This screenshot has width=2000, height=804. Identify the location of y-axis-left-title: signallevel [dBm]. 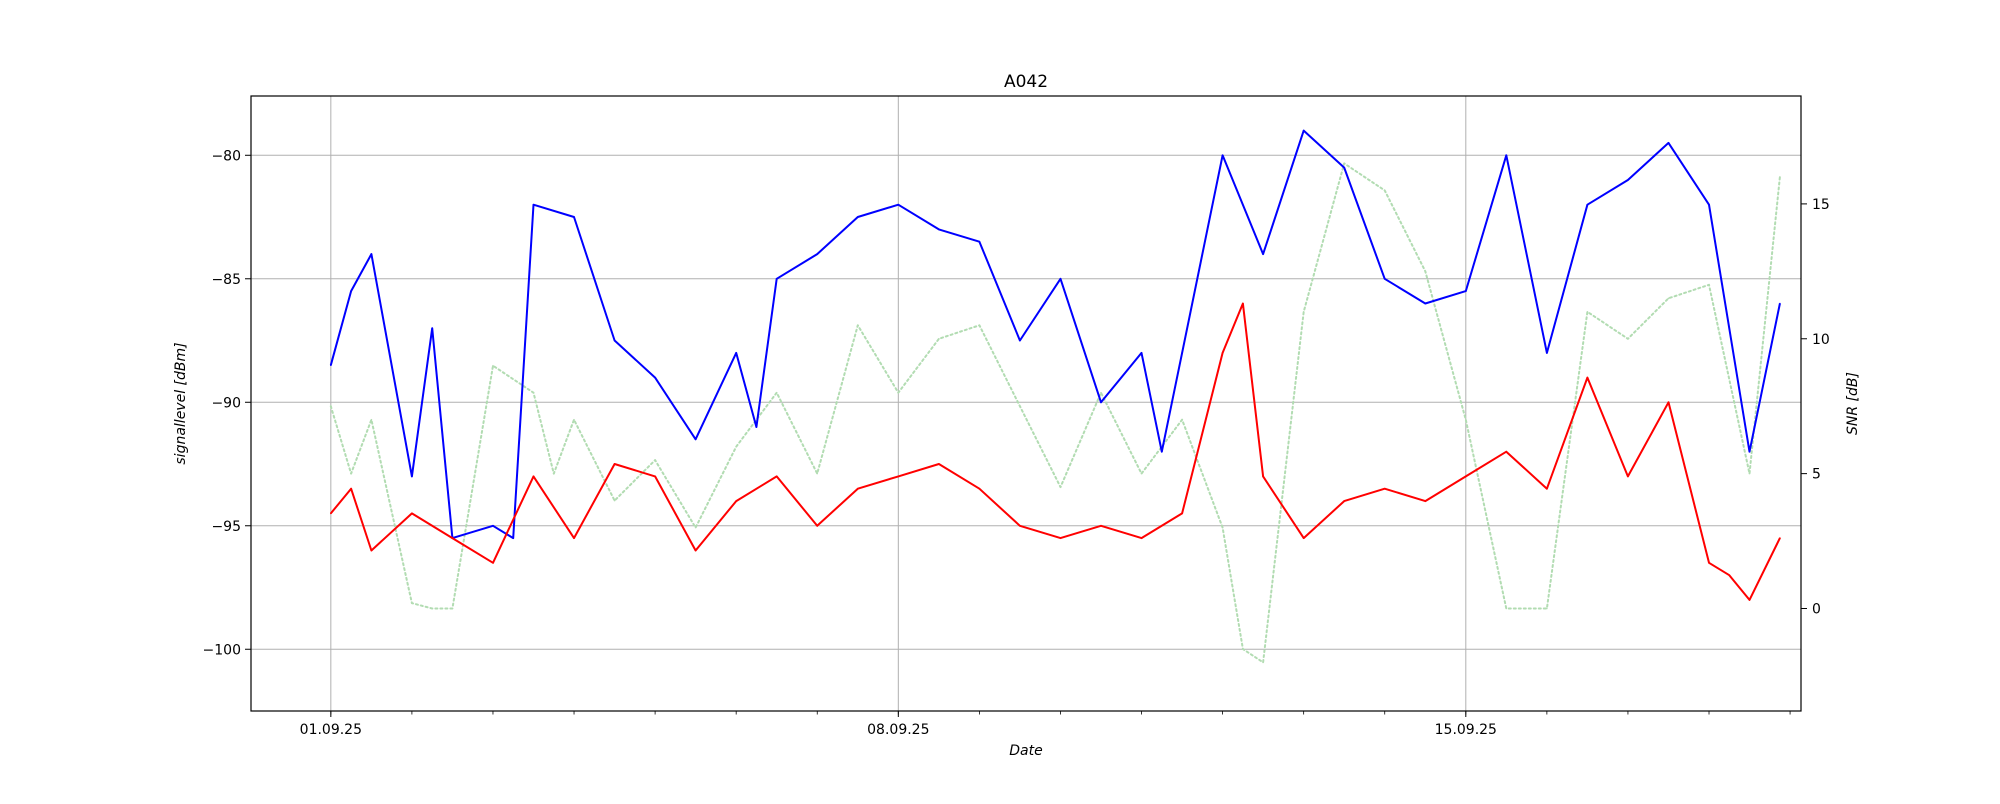
(181, 403).